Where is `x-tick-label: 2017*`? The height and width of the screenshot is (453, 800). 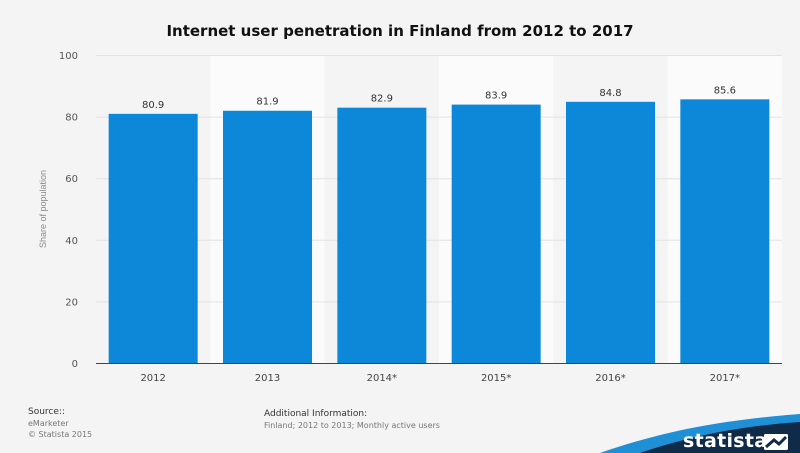 x-tick-label: 2017* is located at coordinates (725, 378).